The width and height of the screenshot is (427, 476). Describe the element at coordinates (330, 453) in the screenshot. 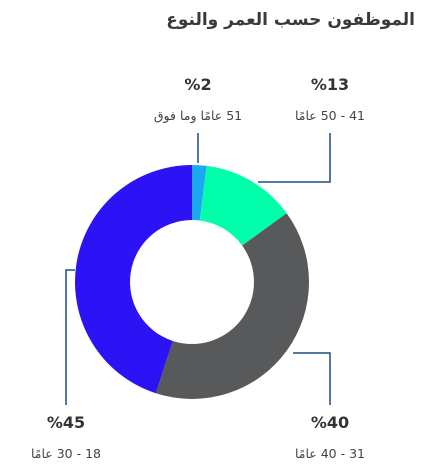

I see `slice-category-label-31-40: 31 - 40 عامًا` at that location.